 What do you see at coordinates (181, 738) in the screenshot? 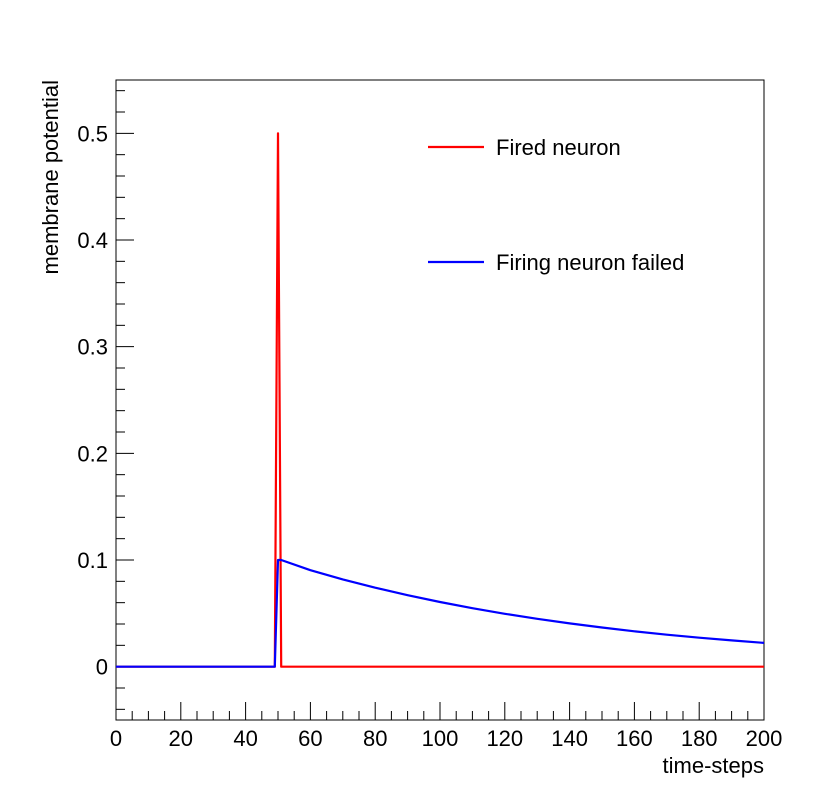
I see `x-tick-label: 20` at bounding box center [181, 738].